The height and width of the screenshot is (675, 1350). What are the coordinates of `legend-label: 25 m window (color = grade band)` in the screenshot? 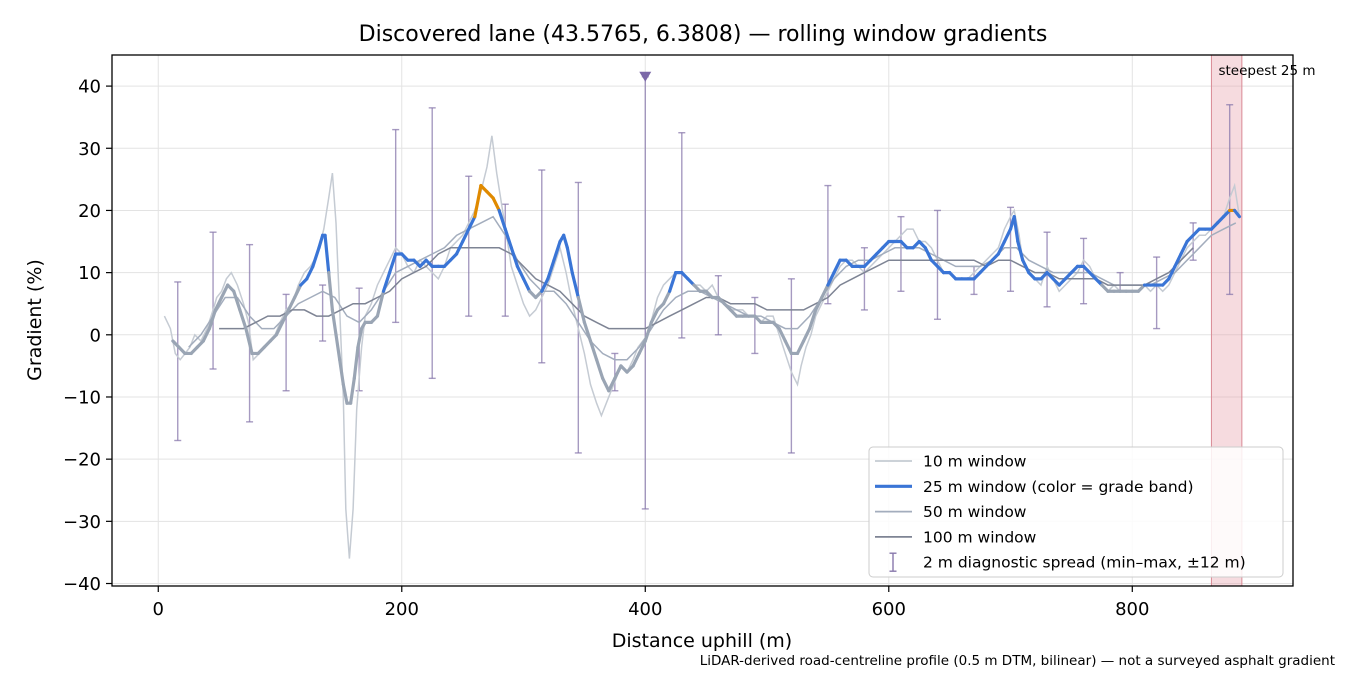 It's located at (1058, 487).